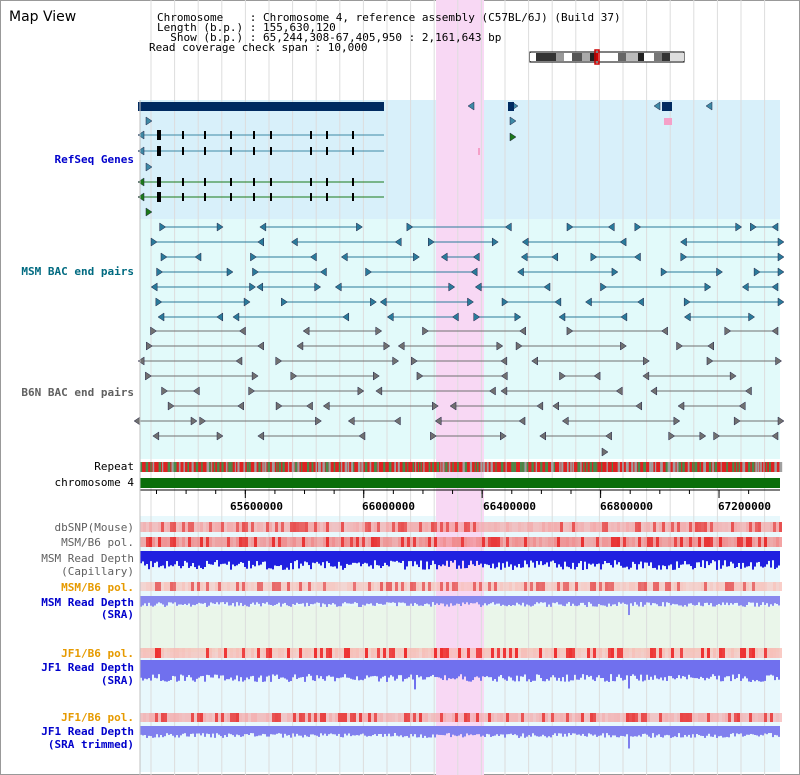  What do you see at coordinates (77, 271) in the screenshot?
I see `track-label-msm-bac: MSM BAC end pairs` at bounding box center [77, 271].